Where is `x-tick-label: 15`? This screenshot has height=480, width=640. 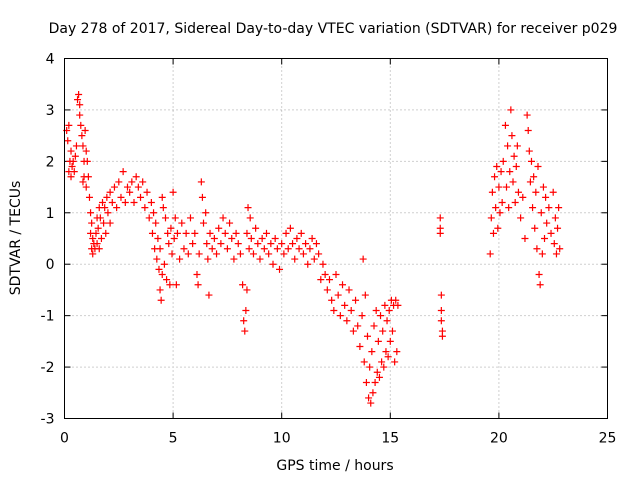 x-tick-label: 15 is located at coordinates (390, 439).